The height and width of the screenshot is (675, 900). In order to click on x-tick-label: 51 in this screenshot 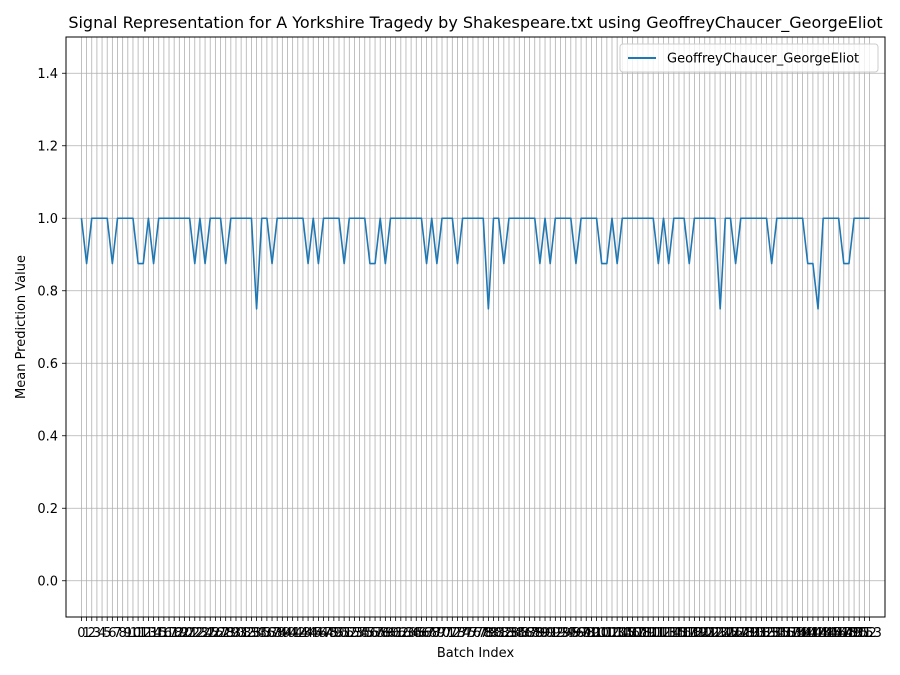, I will do `click(344, 633)`.